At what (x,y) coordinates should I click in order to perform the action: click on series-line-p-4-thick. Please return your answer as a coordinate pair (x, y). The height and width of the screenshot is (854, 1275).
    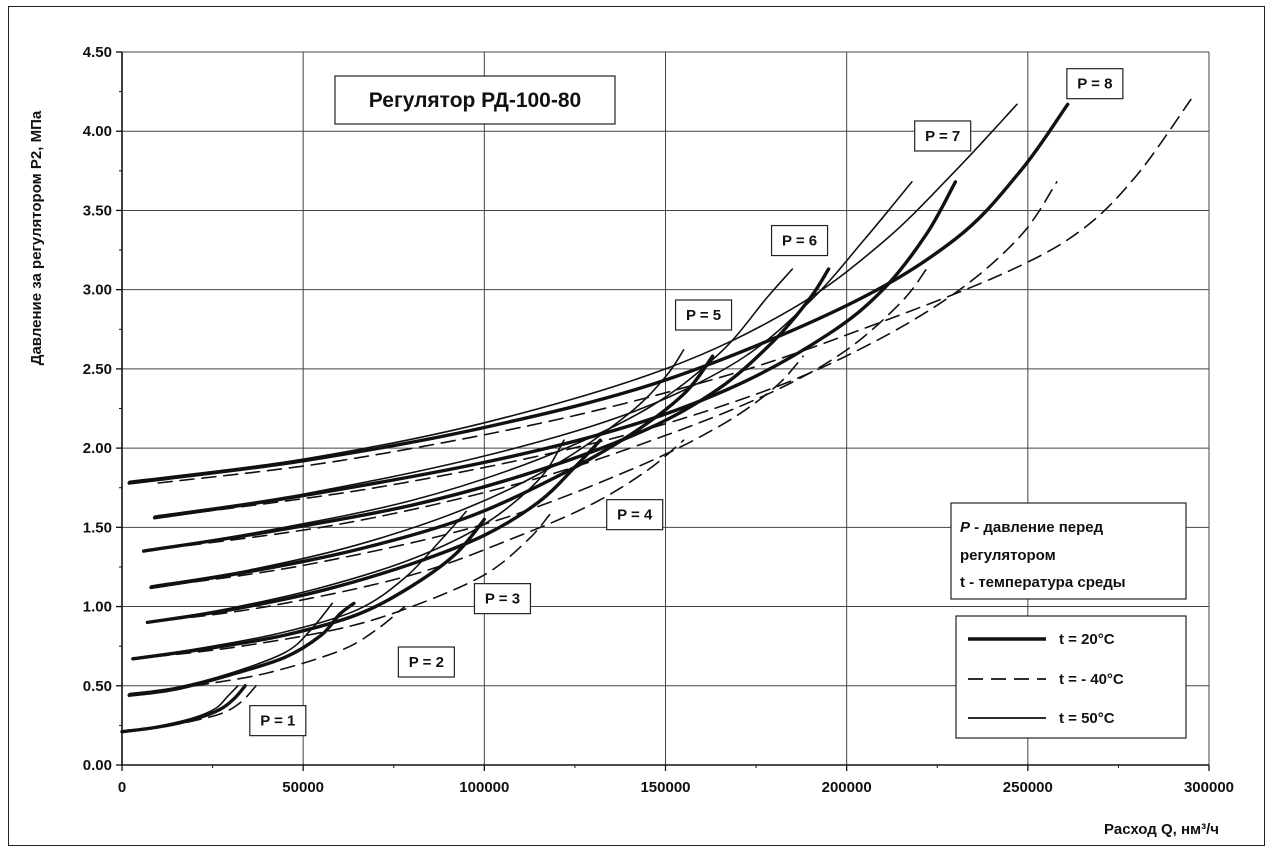
    Looking at the image, I should click on (373, 531).